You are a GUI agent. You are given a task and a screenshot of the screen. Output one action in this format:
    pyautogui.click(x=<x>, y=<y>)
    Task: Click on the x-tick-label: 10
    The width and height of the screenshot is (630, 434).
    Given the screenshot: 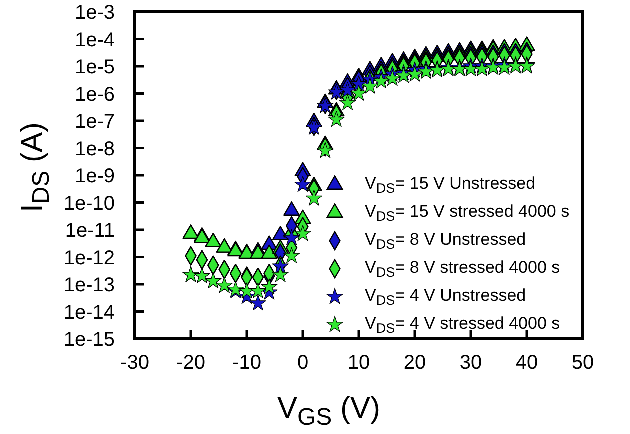 What is the action you would take?
    pyautogui.click(x=359, y=363)
    